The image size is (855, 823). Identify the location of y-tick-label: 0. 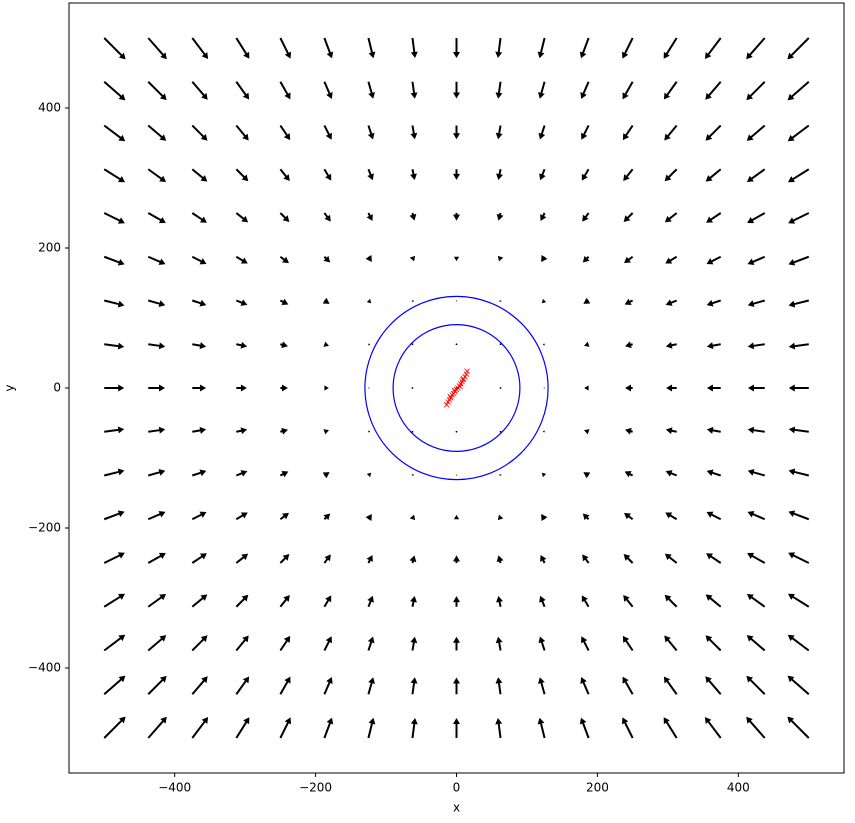
(57, 388).